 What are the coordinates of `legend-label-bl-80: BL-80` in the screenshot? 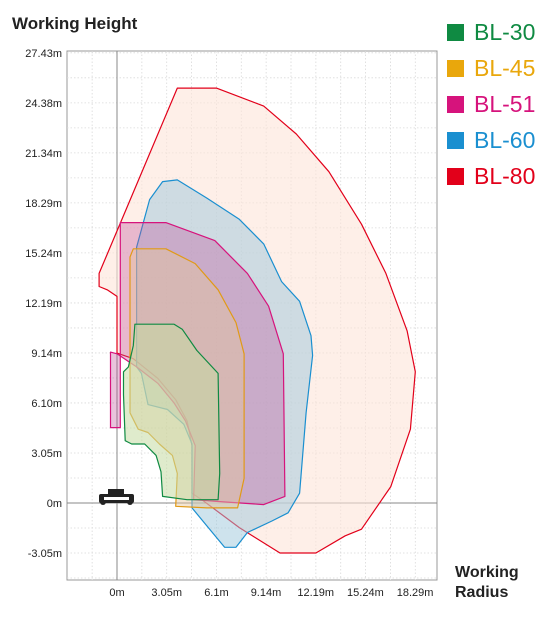 It's located at (505, 175).